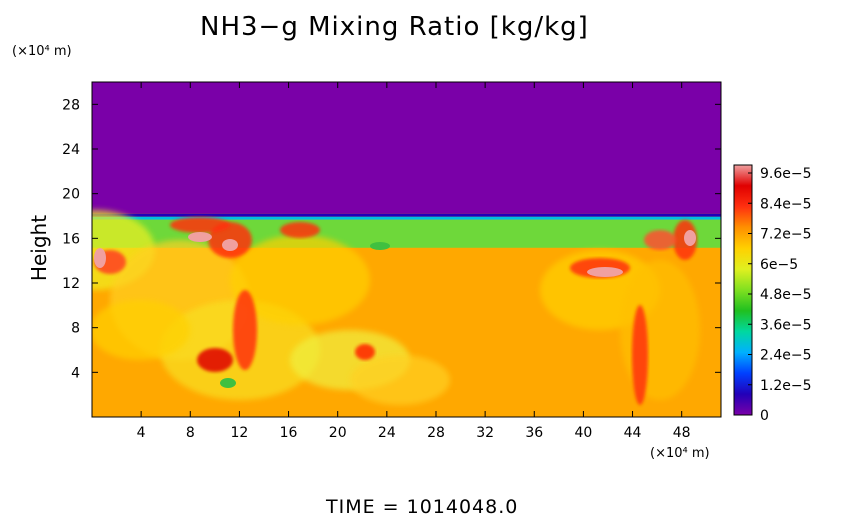 This screenshot has width=854, height=519. What do you see at coordinates (75, 373) in the screenshot?
I see `y-tick-label: 4` at bounding box center [75, 373].